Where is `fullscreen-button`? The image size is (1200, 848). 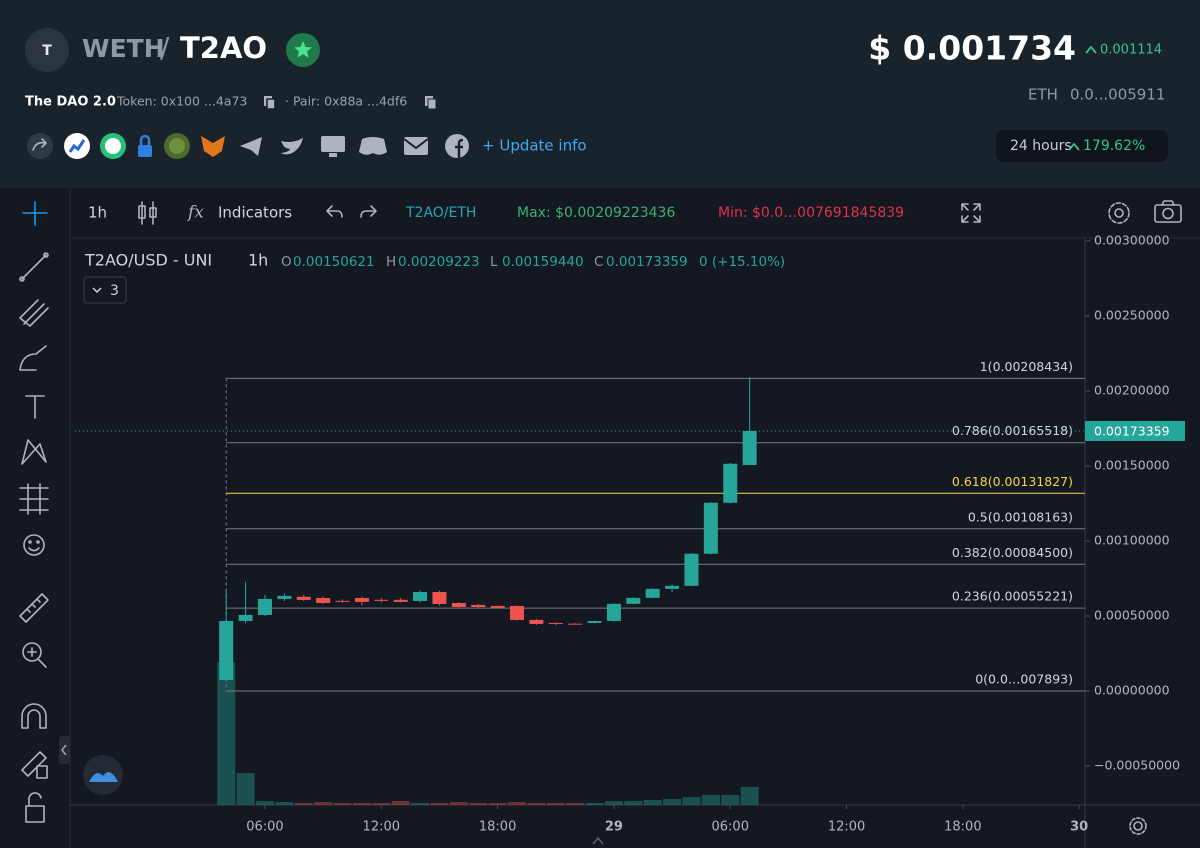
fullscreen-button is located at coordinates (971, 213).